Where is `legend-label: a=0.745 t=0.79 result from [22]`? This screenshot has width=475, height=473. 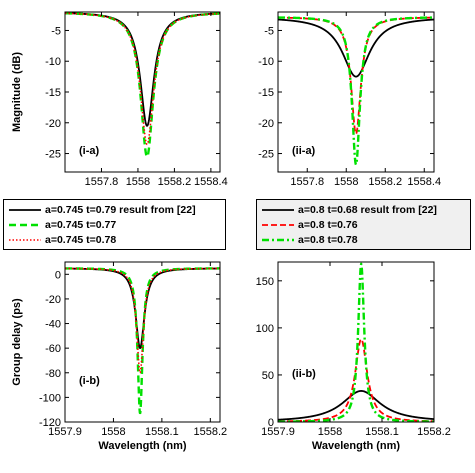
legend-label: a=0.745 t=0.79 result from [22] is located at coordinates (120, 210).